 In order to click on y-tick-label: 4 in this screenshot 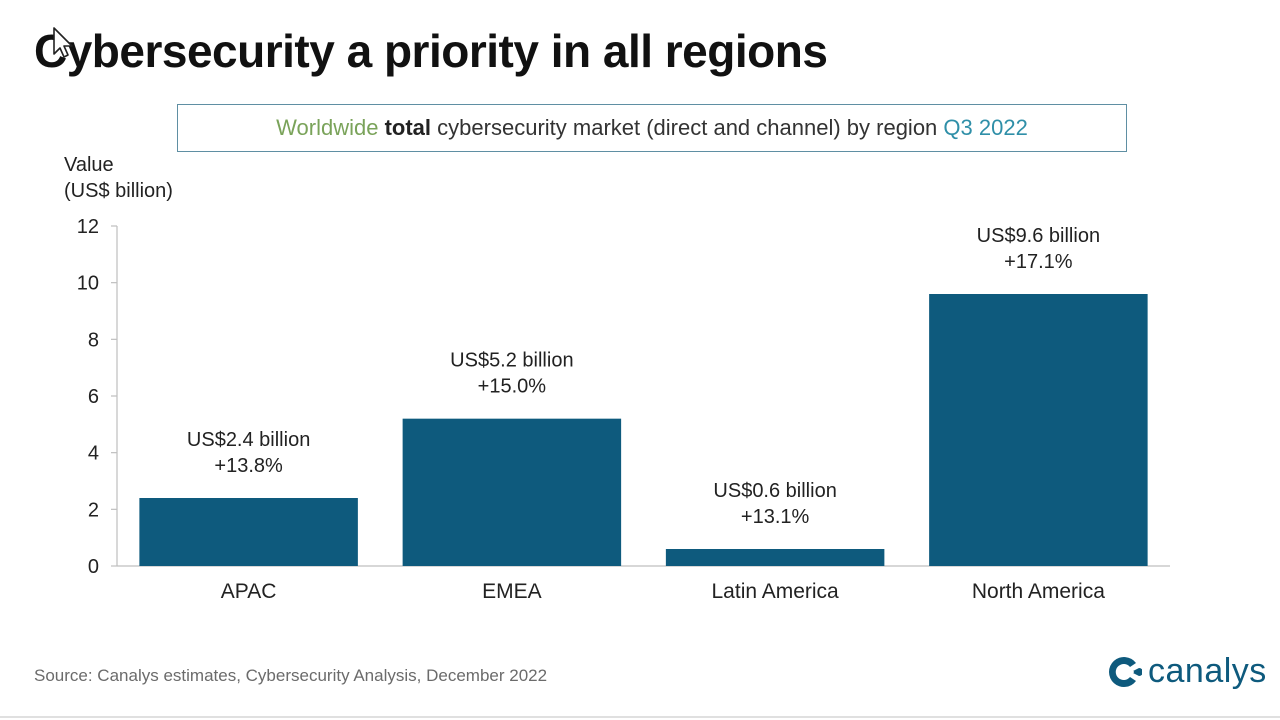, I will do `click(93, 454)`.